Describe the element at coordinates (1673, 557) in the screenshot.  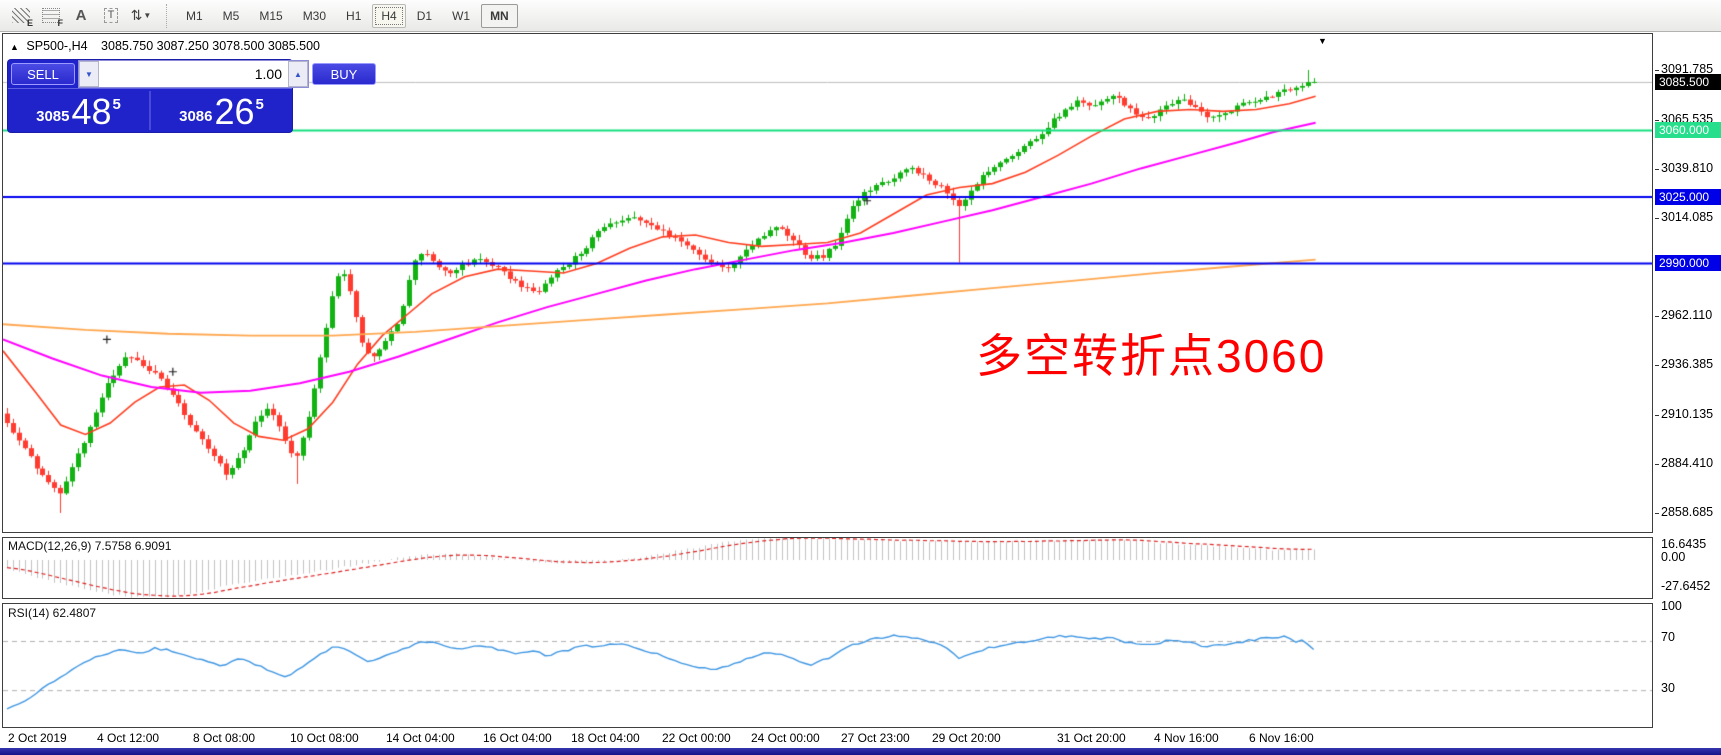
I see `macd-tick-label: 0.00` at that location.